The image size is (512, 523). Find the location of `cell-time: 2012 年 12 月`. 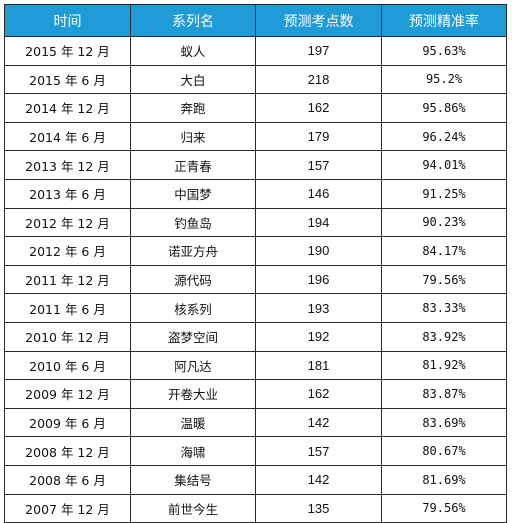

cell-time: 2012 年 12 月 is located at coordinates (67, 222).